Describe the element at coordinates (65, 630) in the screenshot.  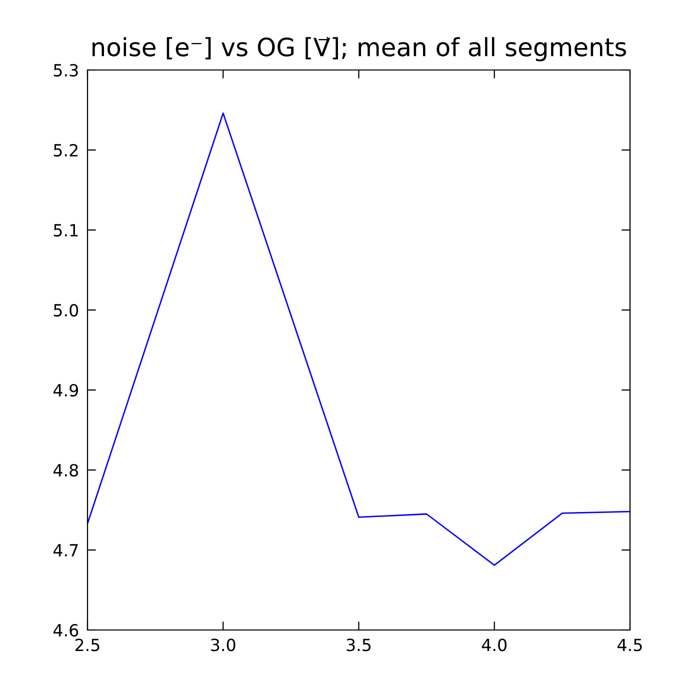
I see `y-tick-label: 4.6` at that location.